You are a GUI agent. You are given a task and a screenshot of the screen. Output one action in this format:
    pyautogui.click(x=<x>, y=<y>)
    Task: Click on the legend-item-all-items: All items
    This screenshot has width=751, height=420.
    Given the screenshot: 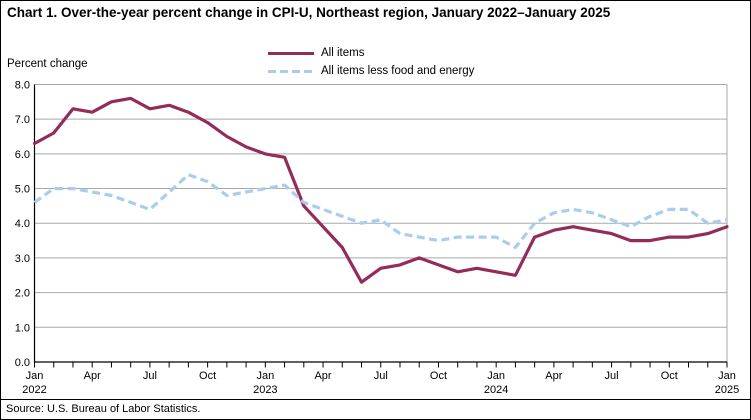 What is the action you would take?
    pyautogui.click(x=371, y=53)
    